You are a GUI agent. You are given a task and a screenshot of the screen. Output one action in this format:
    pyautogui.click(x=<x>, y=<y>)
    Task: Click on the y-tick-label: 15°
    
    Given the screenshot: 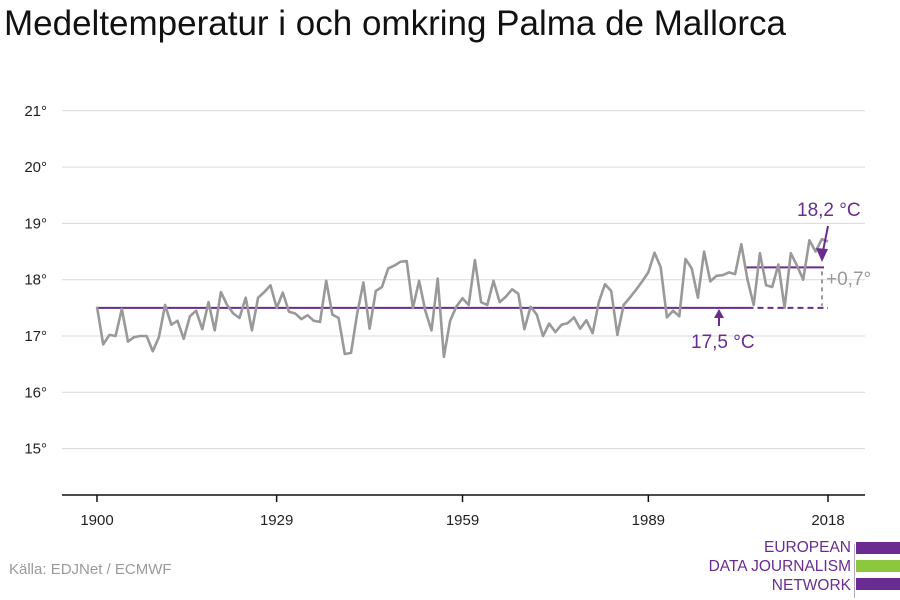 What is the action you would take?
    pyautogui.click(x=35, y=449)
    